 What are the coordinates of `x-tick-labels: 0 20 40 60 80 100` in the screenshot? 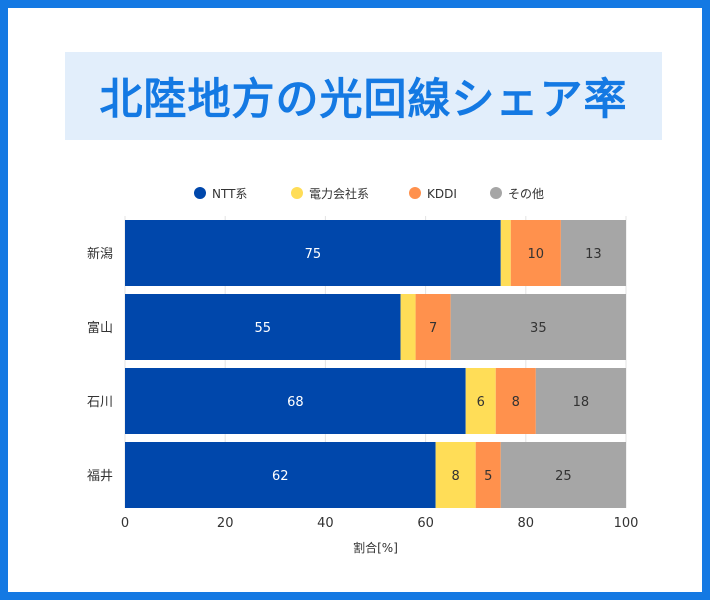 It's located at (380, 523).